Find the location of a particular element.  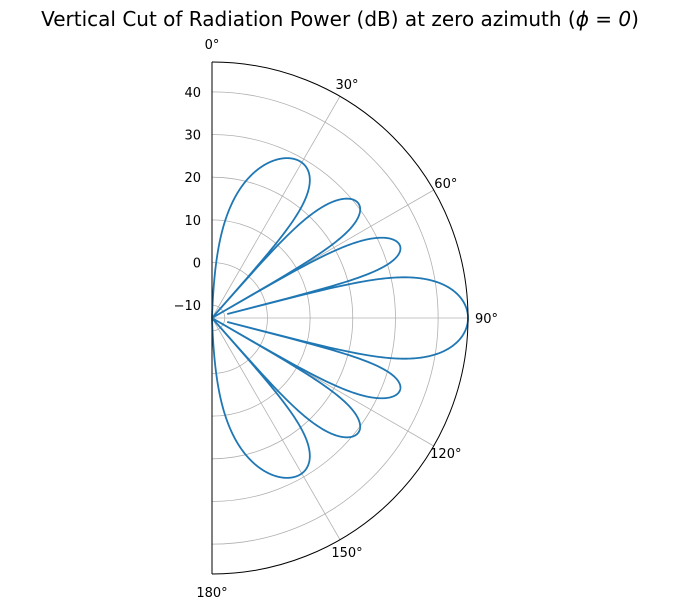

chart-title-math: ϕ = 0 is located at coordinates (603, 19).